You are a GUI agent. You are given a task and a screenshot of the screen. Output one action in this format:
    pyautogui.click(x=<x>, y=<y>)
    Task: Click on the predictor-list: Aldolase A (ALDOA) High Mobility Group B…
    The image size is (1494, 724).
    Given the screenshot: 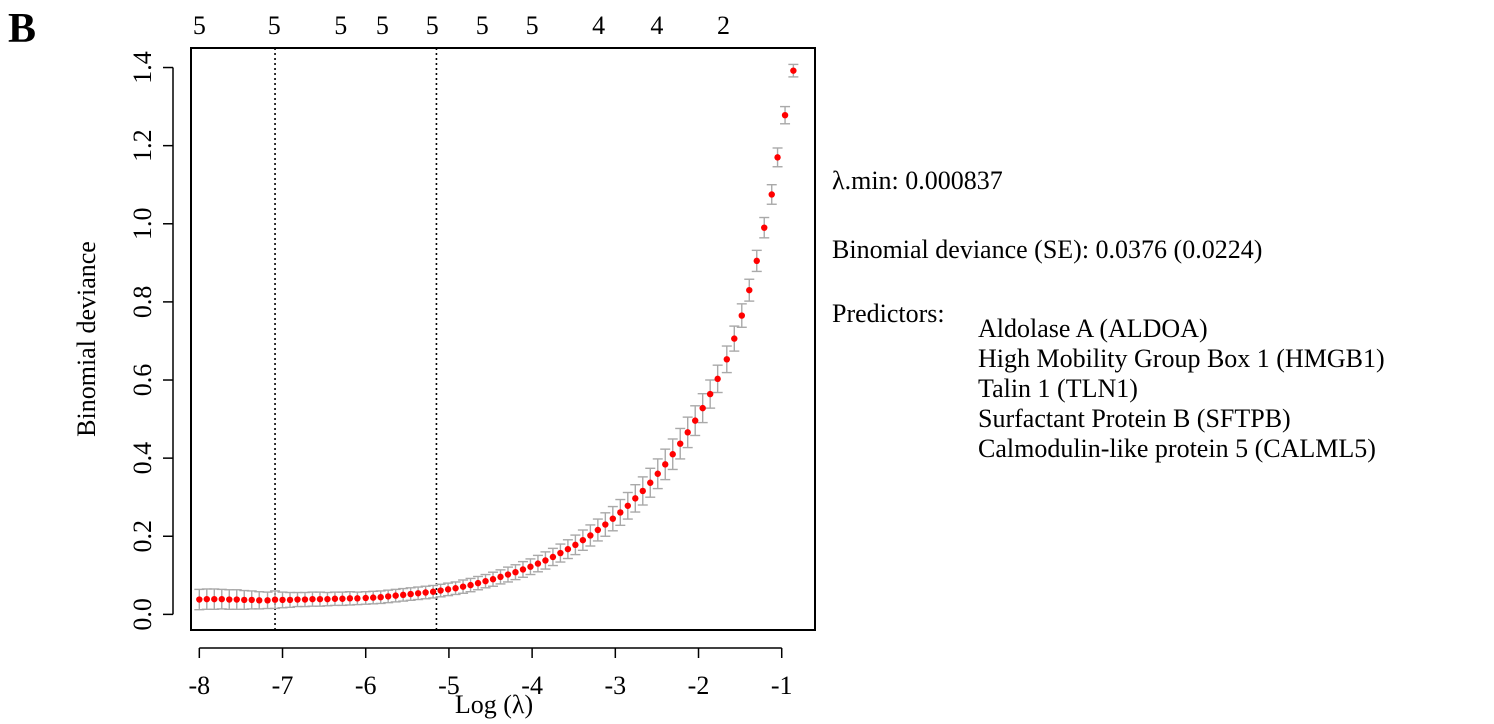 What is the action you would take?
    pyautogui.click(x=1181, y=389)
    